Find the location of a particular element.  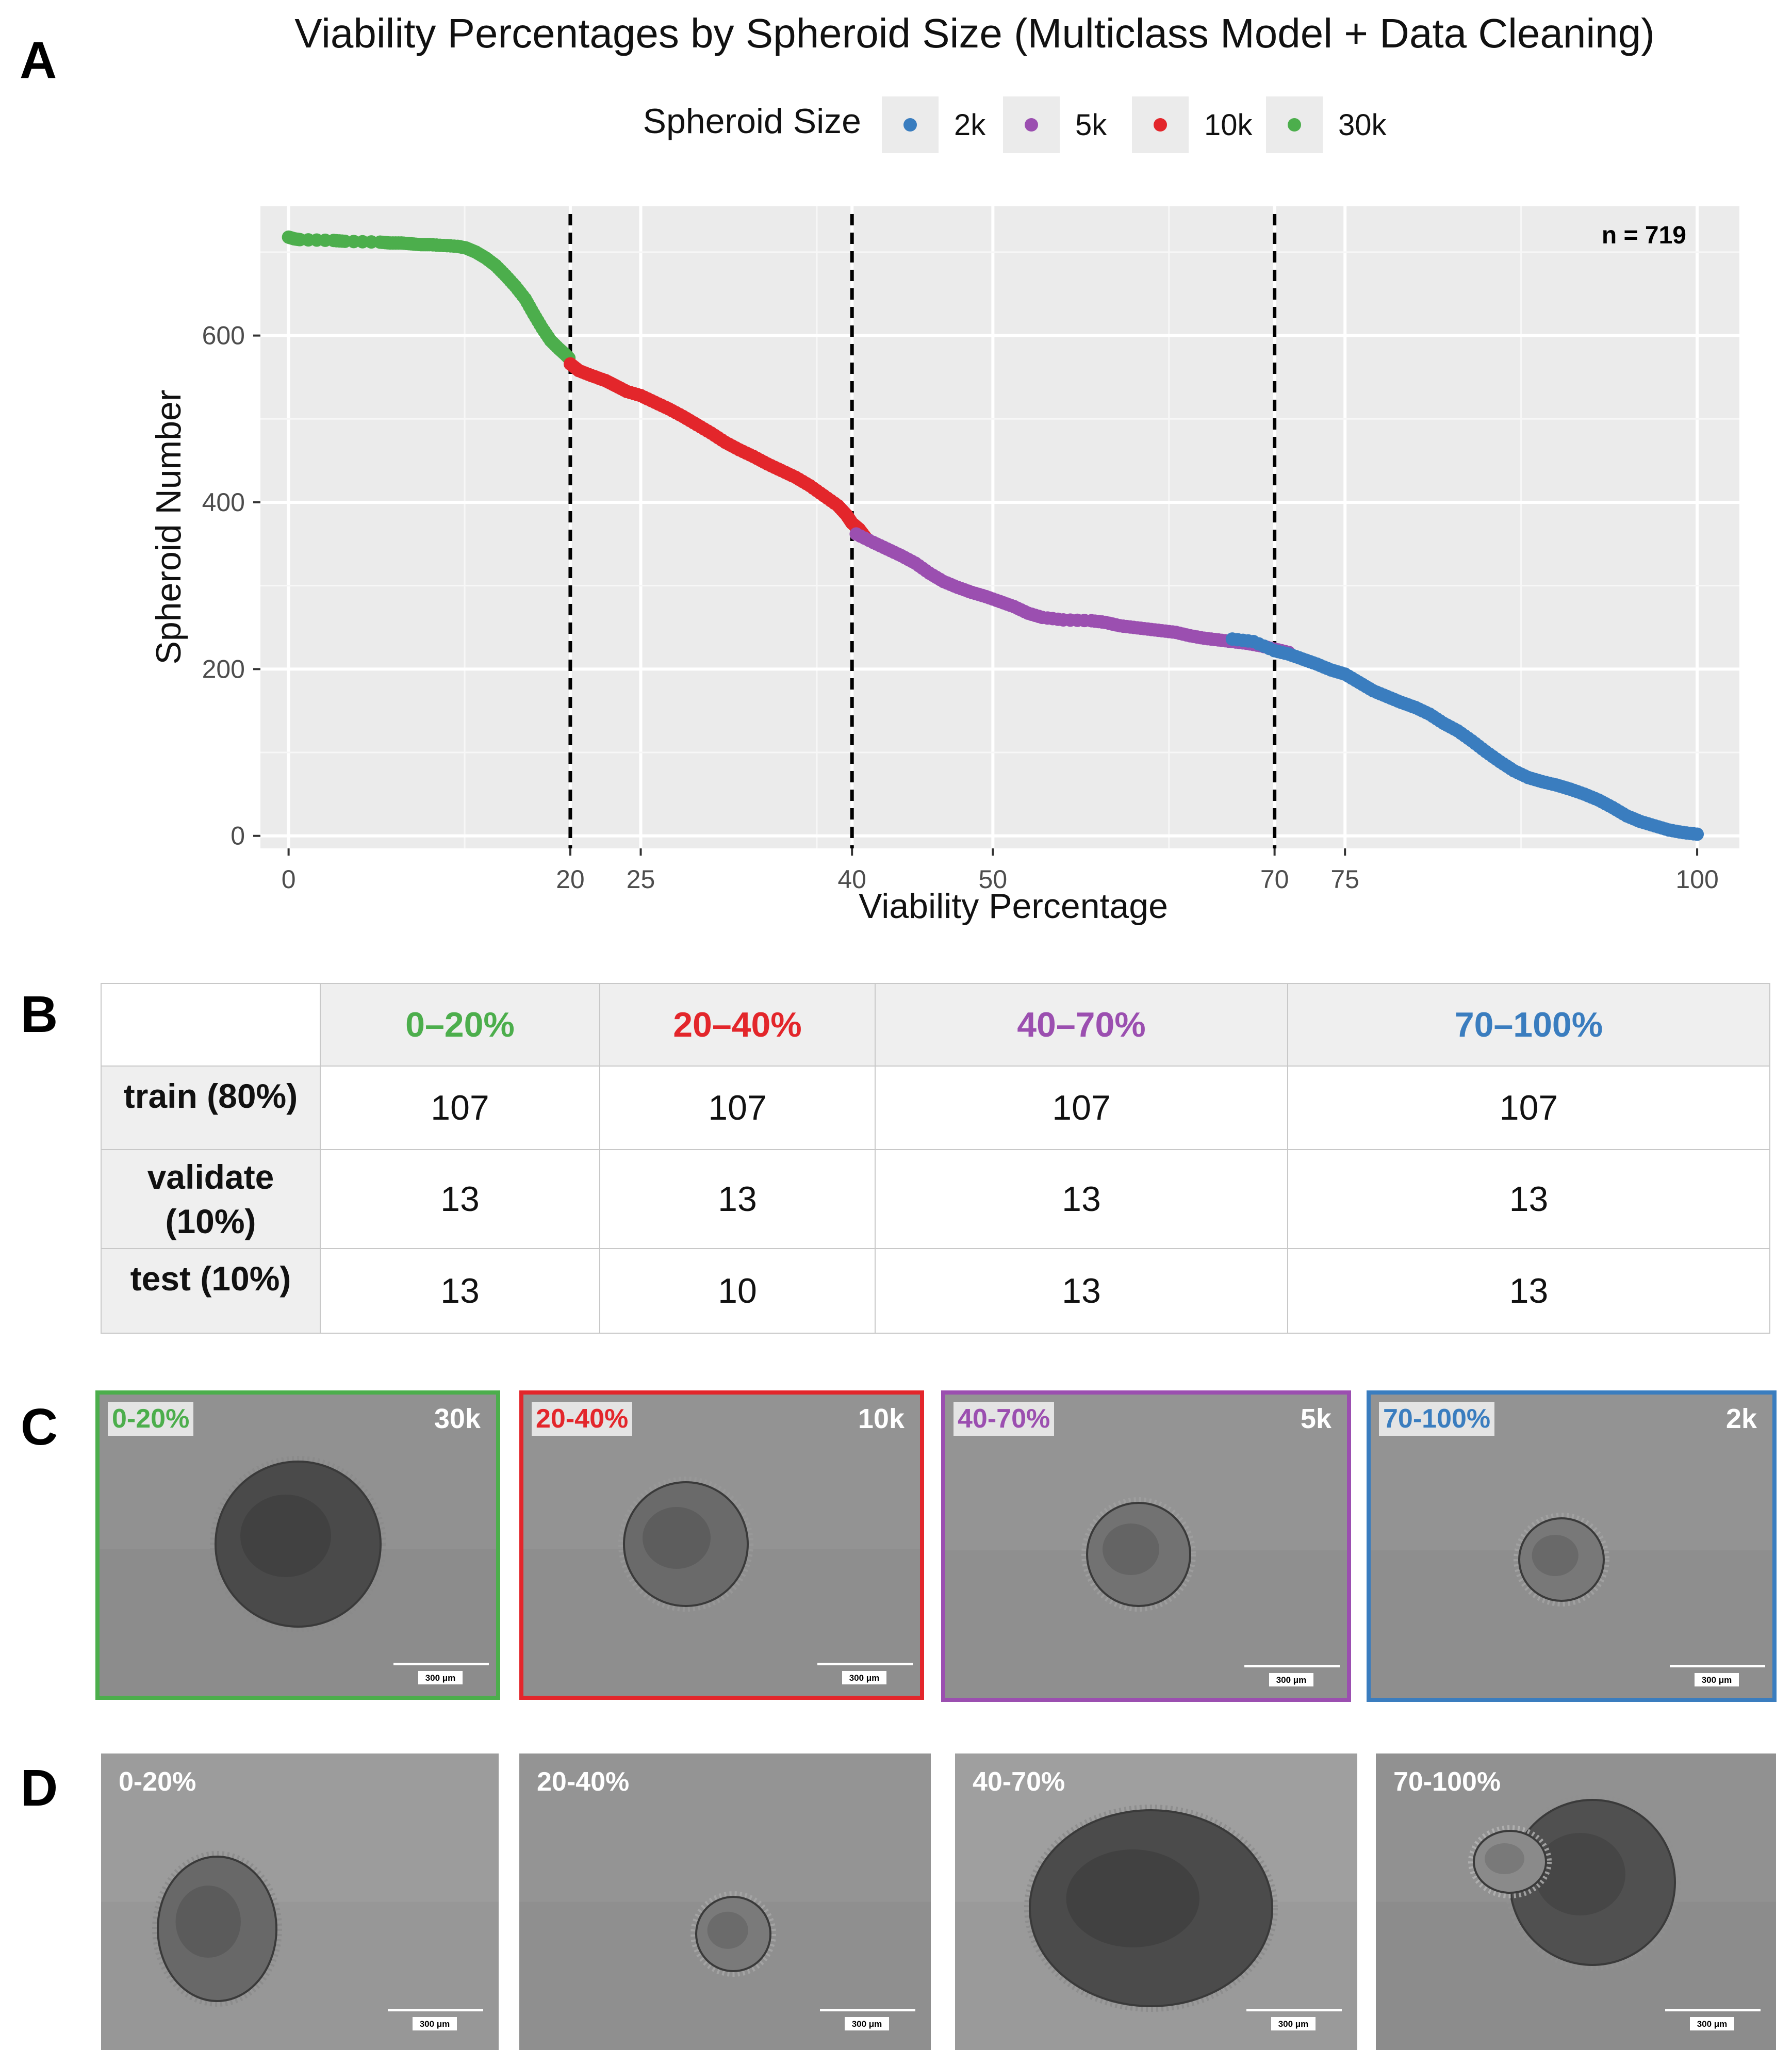

microscopy-image: 300 μm 40-70% 5k is located at coordinates (1146, 1546).